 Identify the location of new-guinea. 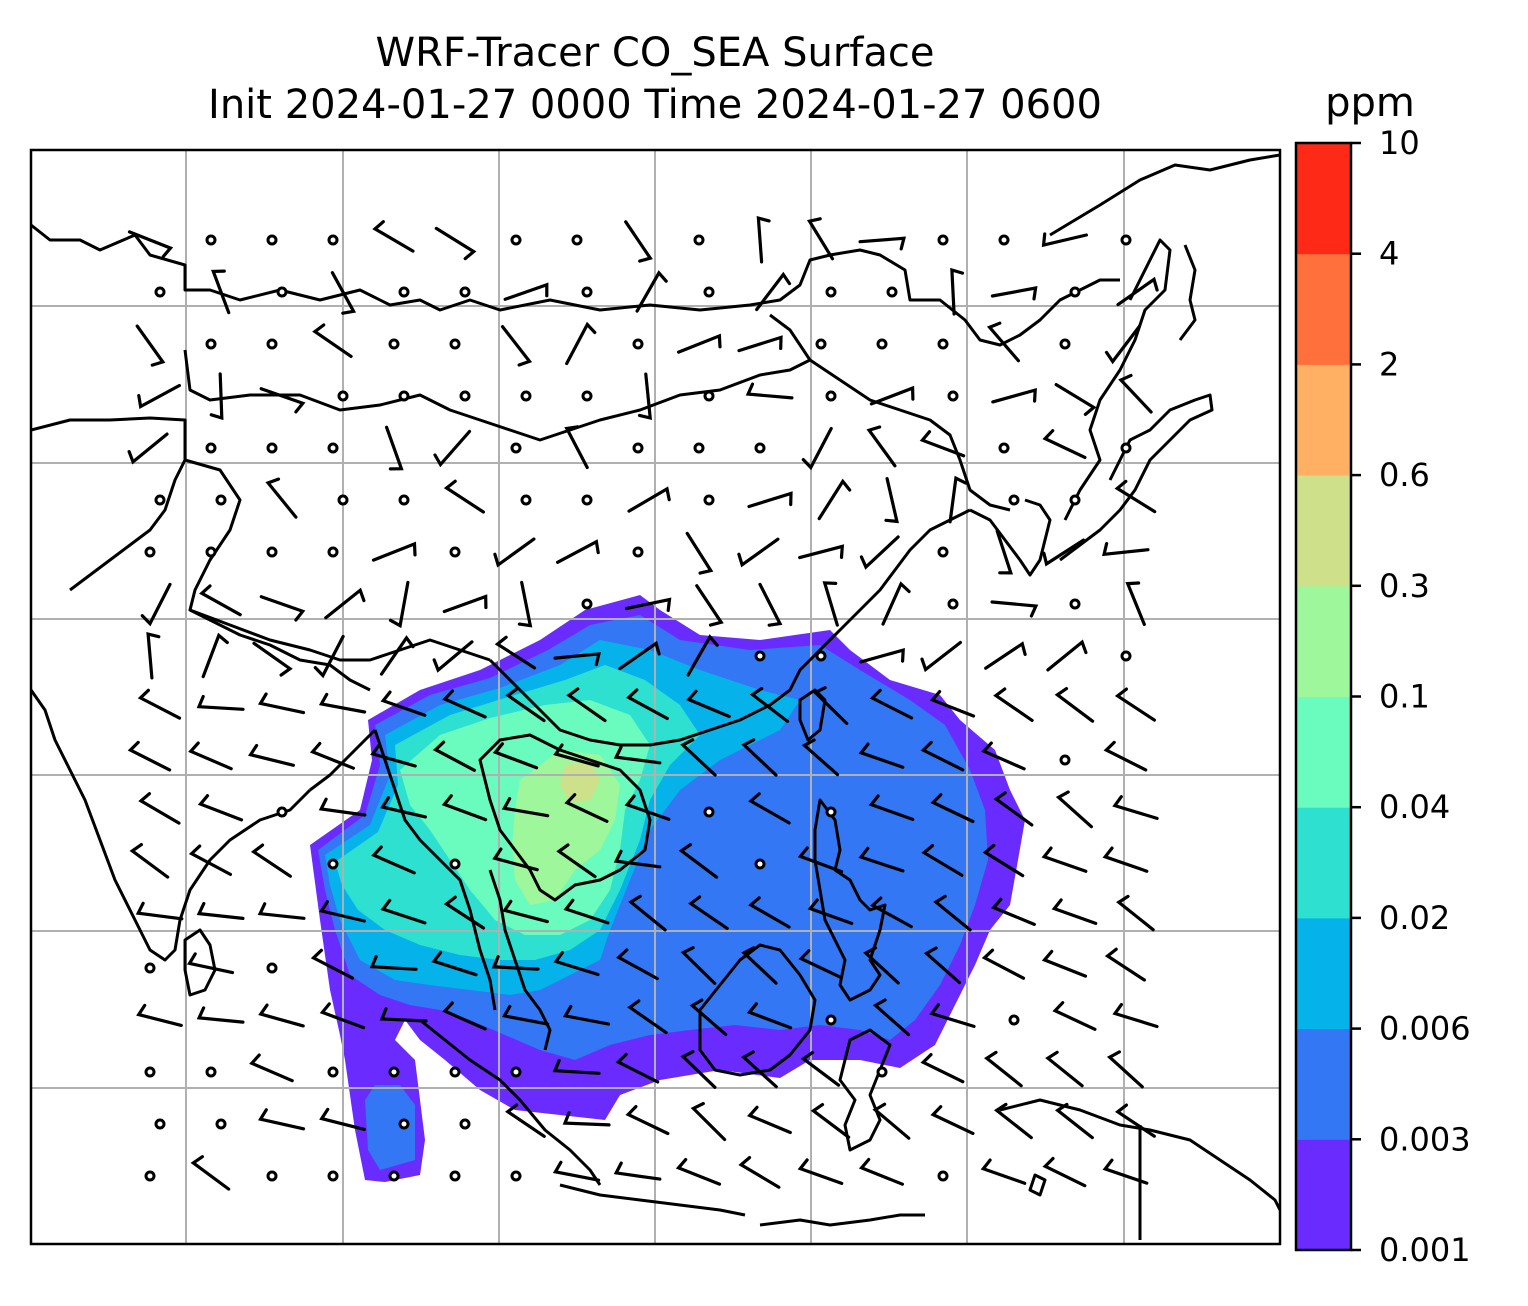
(1139, 1154).